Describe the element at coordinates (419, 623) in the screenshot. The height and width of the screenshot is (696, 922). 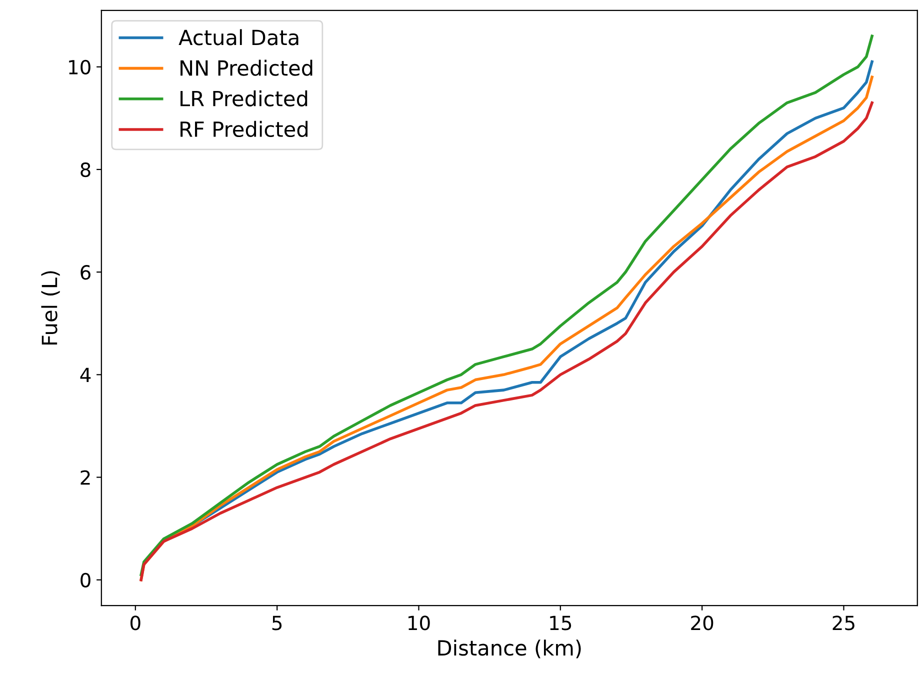
I see `x-tick-label: 10` at that location.